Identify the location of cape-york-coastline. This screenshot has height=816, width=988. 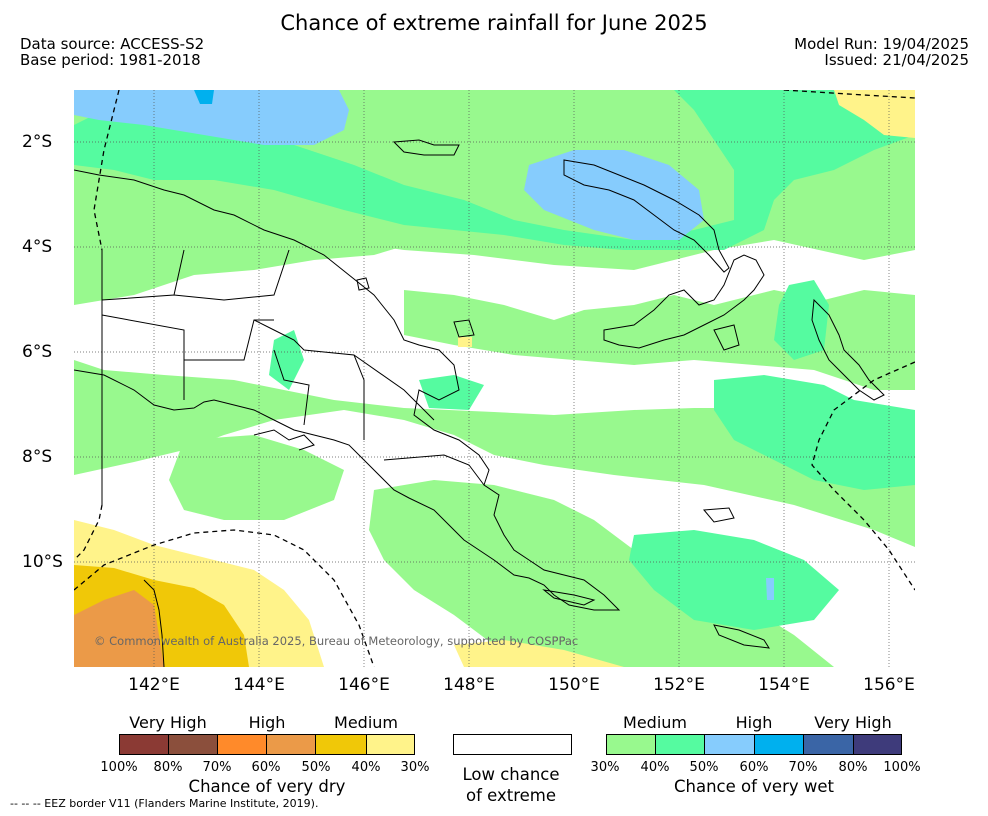
(154, 623).